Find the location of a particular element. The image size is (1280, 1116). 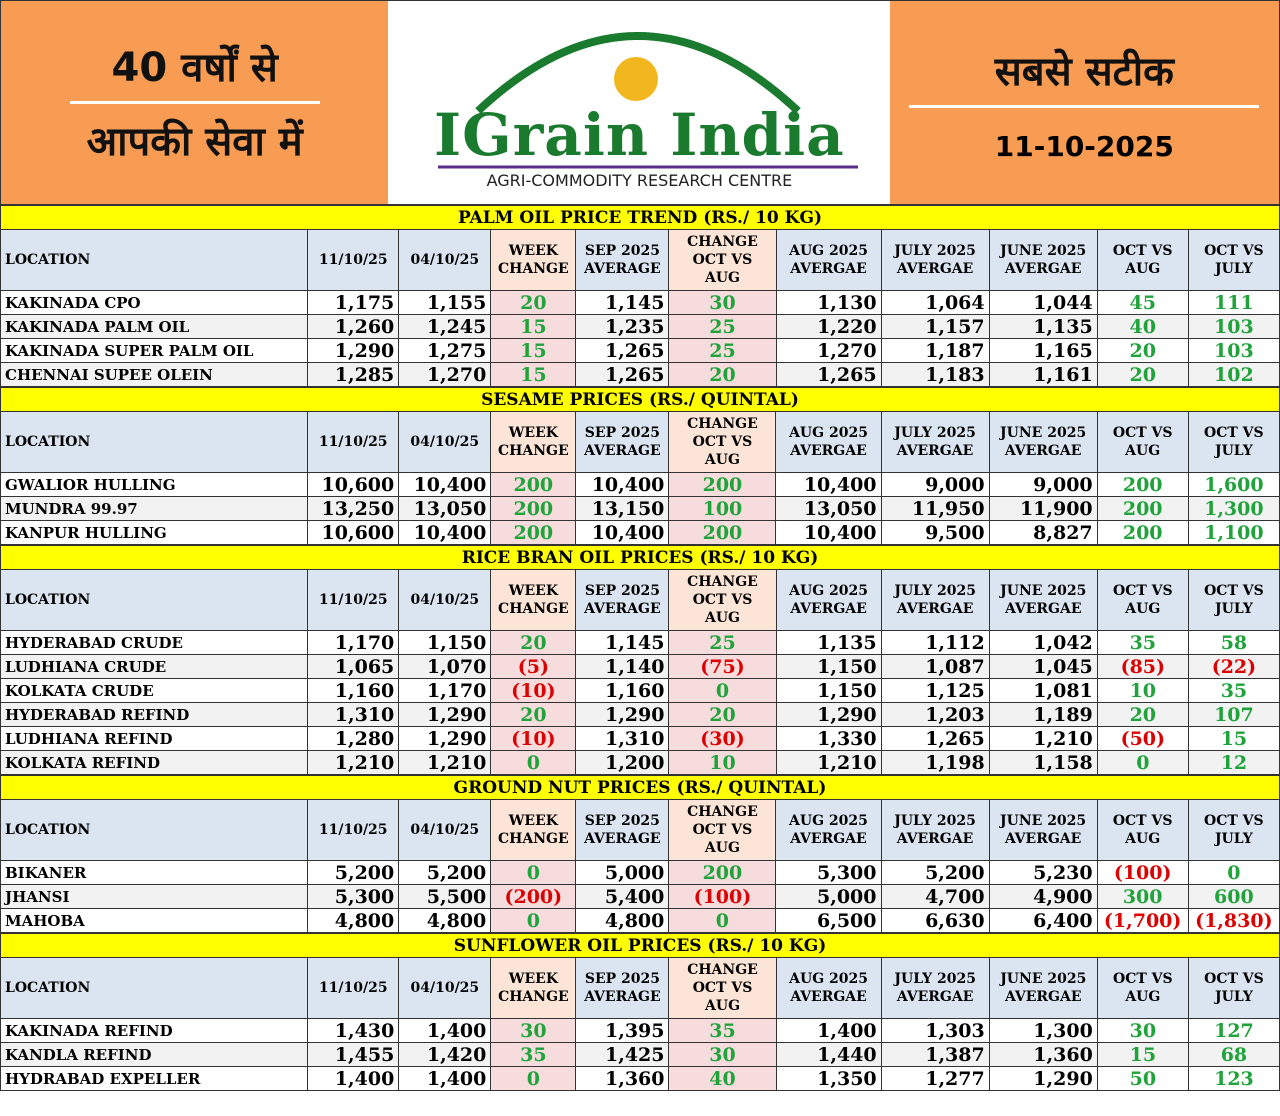

section-title: SUNFLOWER OIL PRICES (RS./ 10 KG) is located at coordinates (640, 945).